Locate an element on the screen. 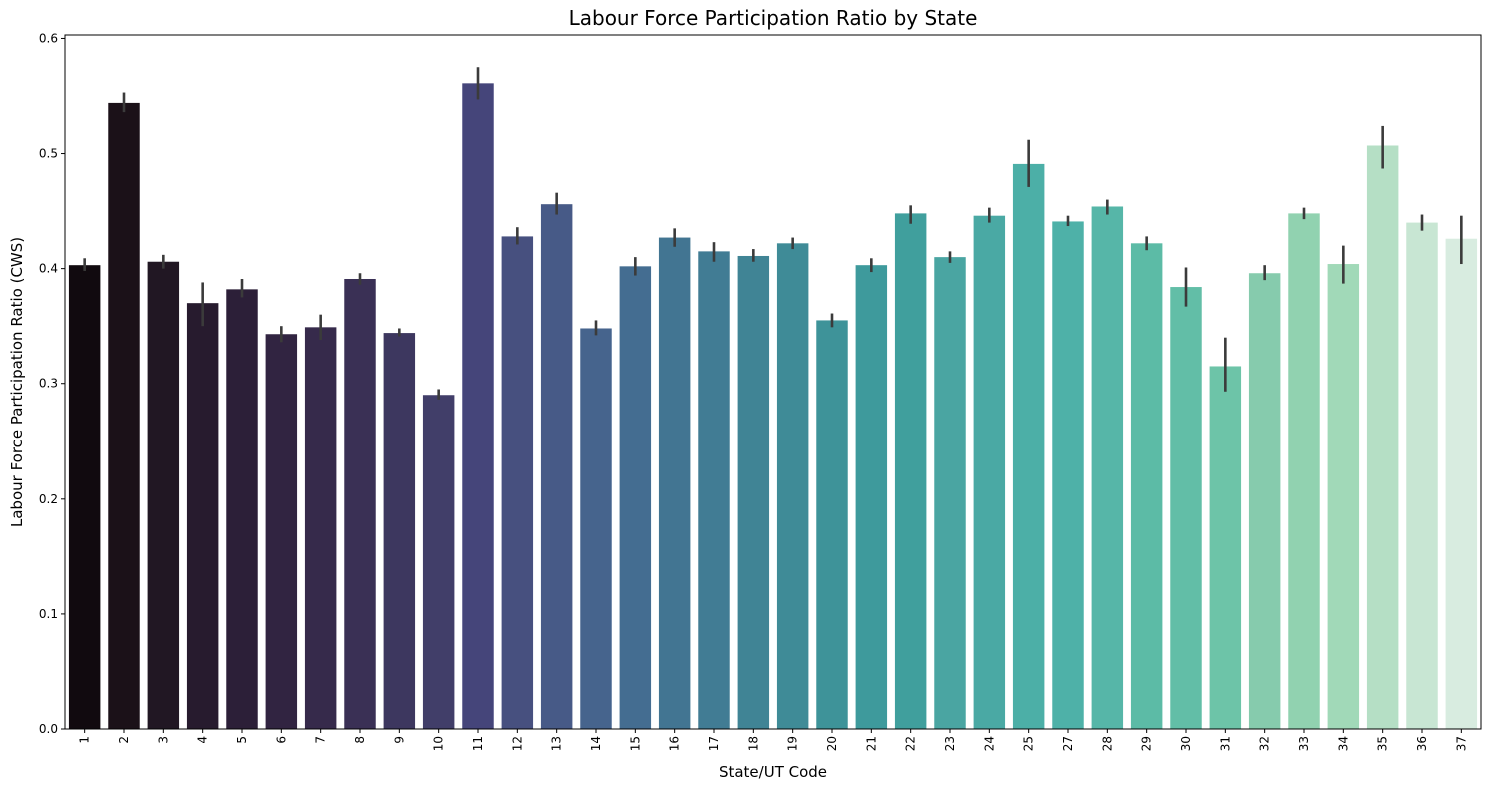 The height and width of the screenshot is (790, 1489). x-tick-label-33: 33 is located at coordinates (1304, 743).